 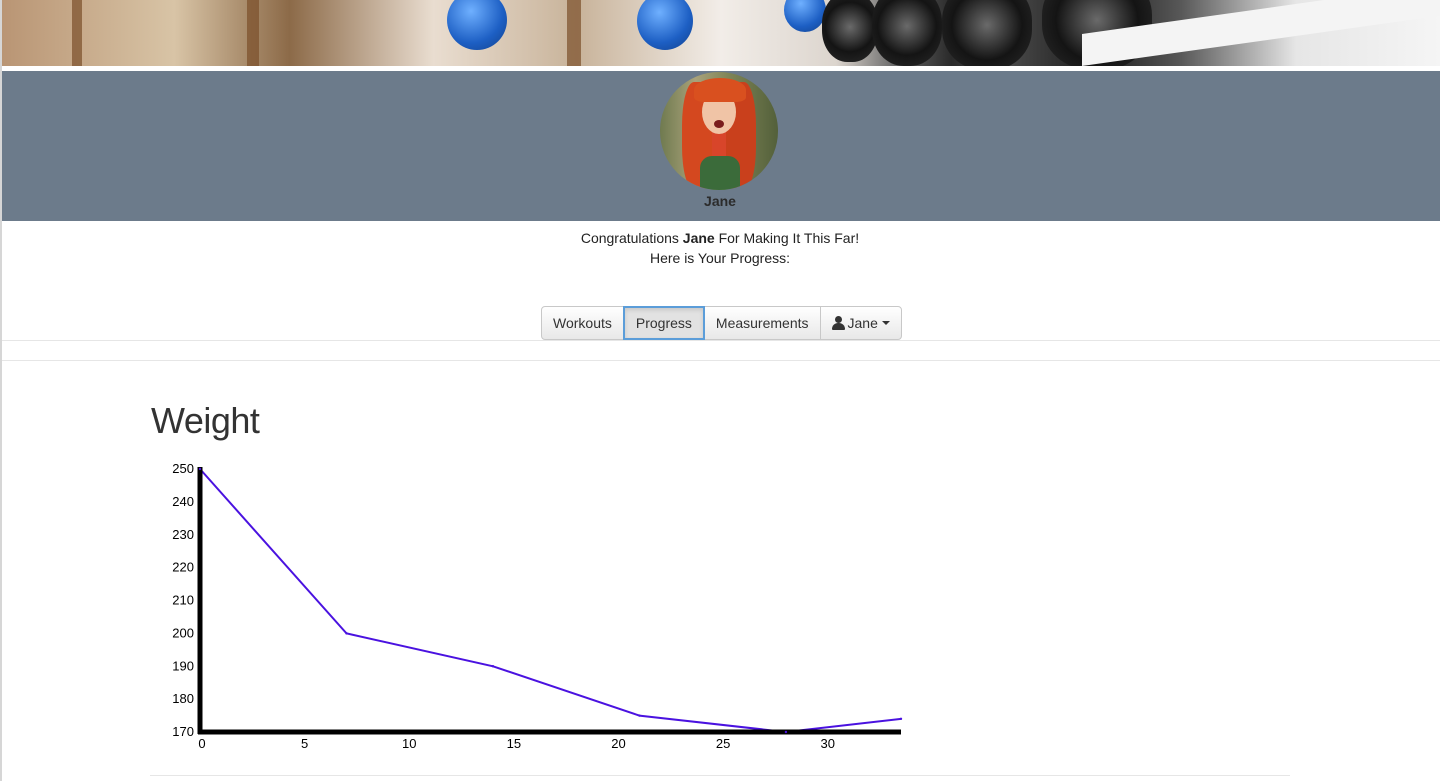 What do you see at coordinates (582, 323) in the screenshot?
I see `workouts-button: Workouts` at bounding box center [582, 323].